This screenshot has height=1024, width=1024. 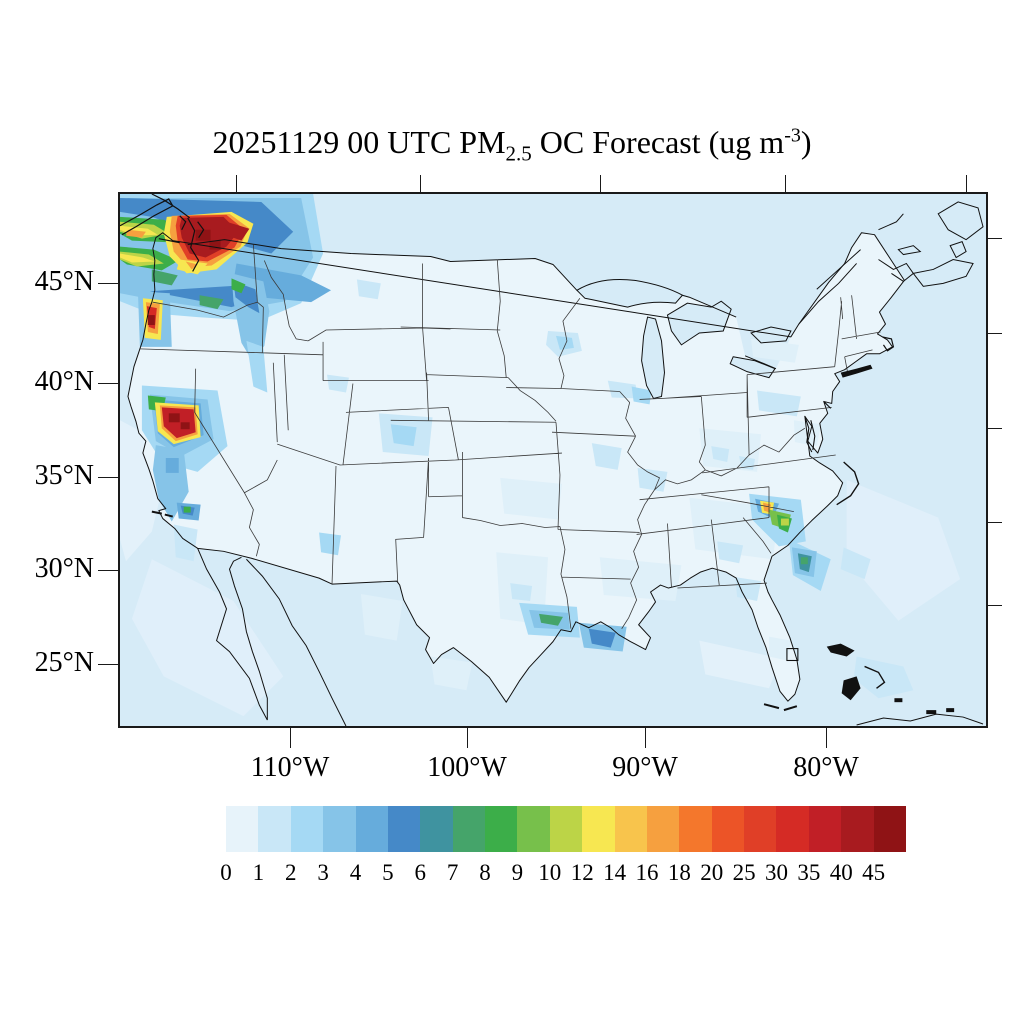 What do you see at coordinates (809, 872) in the screenshot?
I see `colorbar-level-label: 35` at bounding box center [809, 872].